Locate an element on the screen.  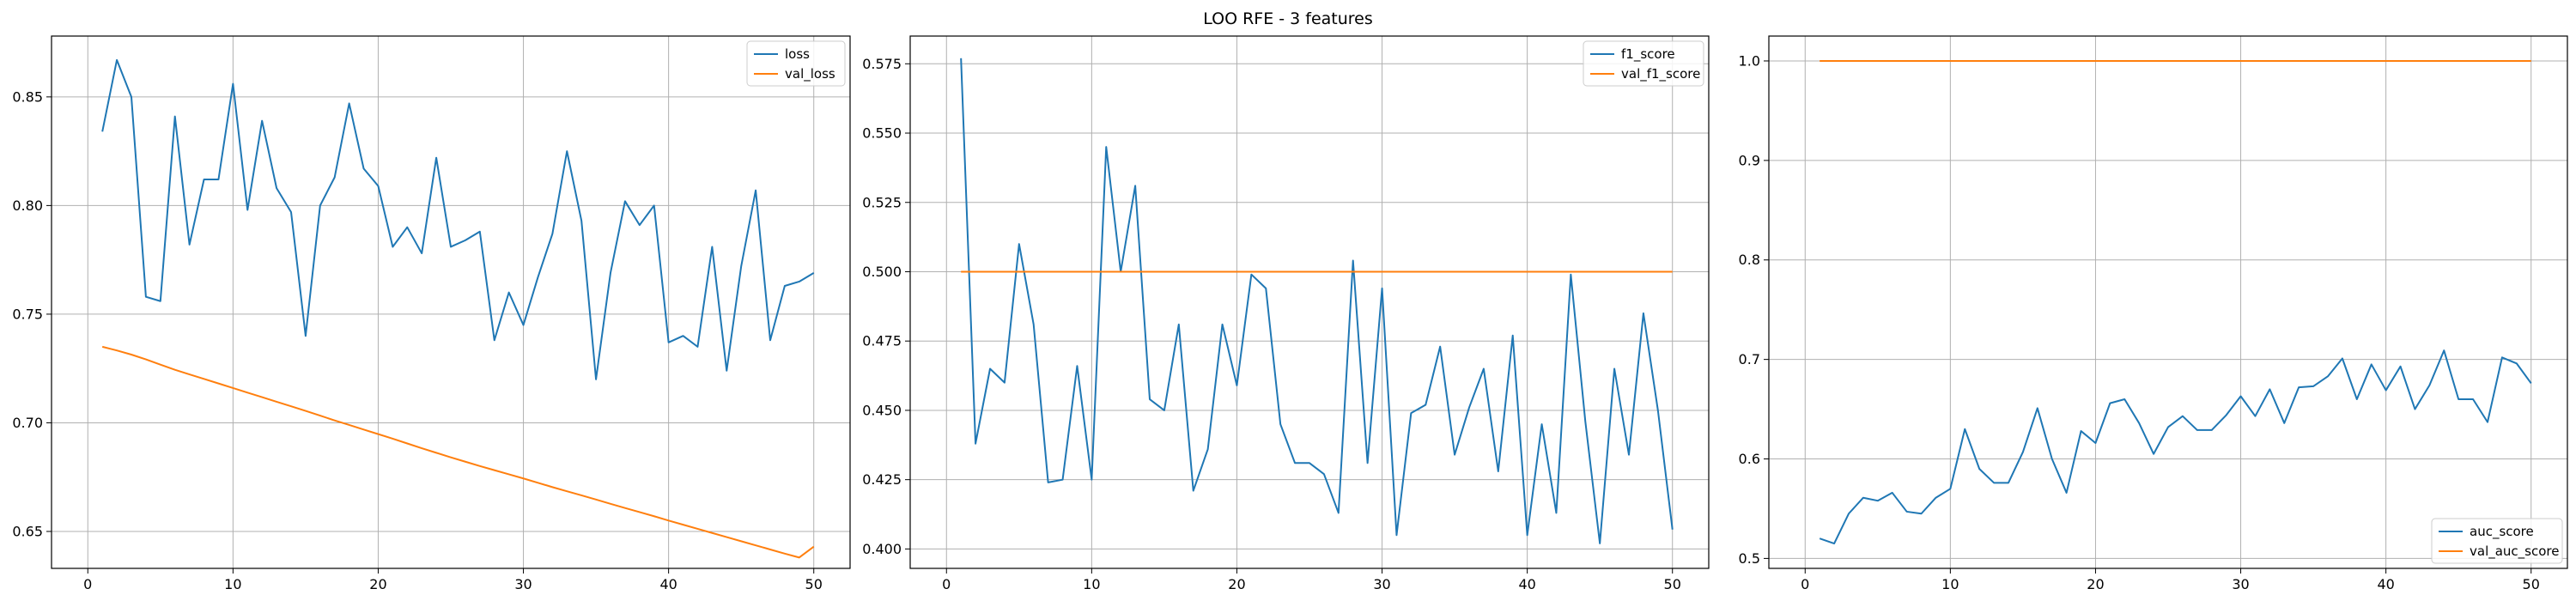
legend: auc_score val_auc_score is located at coordinates (2497, 541).